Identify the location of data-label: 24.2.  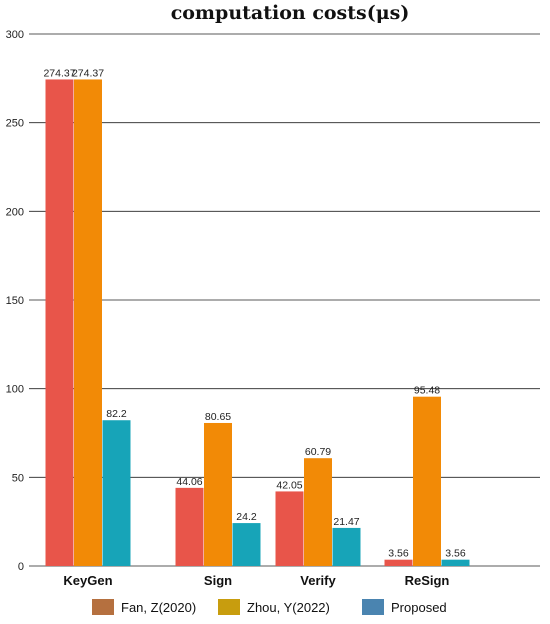
(246, 517).